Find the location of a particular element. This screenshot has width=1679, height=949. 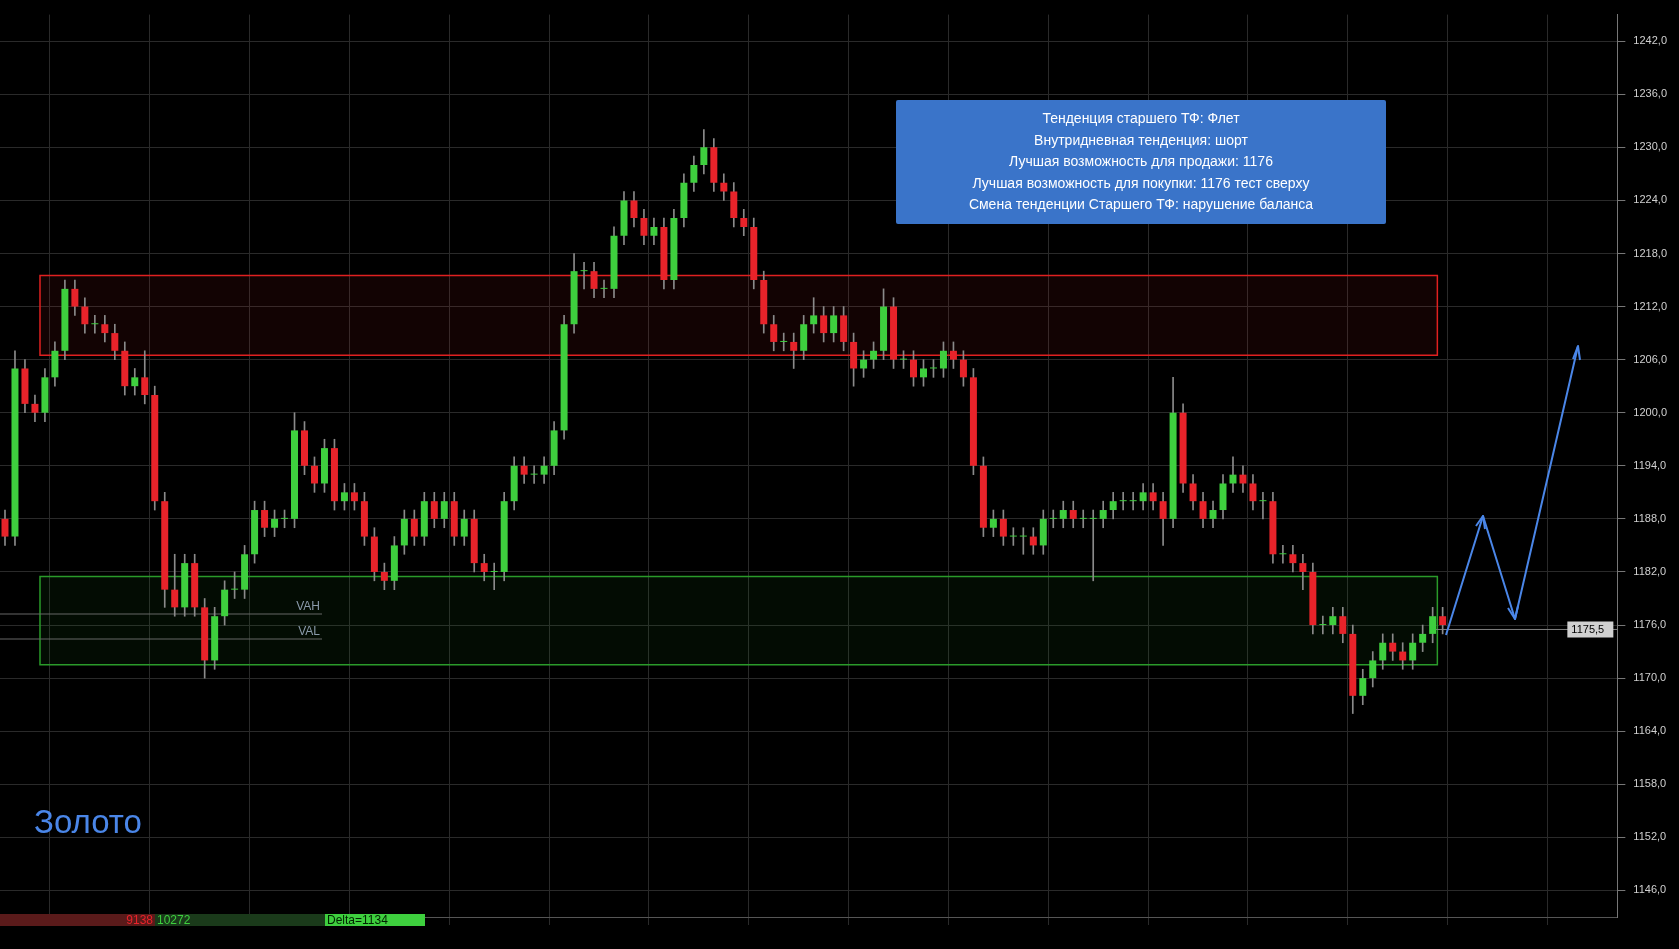

annotation: Тенденция старшего ТФ: Флет is located at coordinates (1141, 118).